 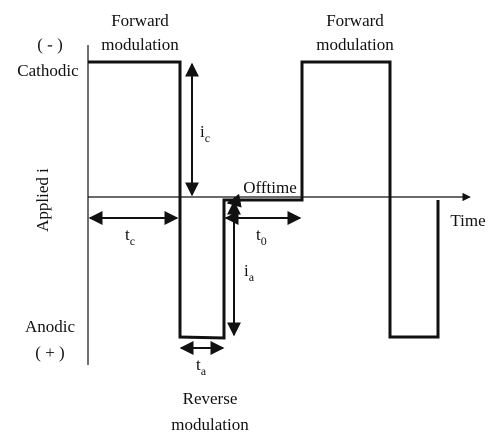 What do you see at coordinates (270, 187) in the screenshot?
I see `label: Offtime` at bounding box center [270, 187].